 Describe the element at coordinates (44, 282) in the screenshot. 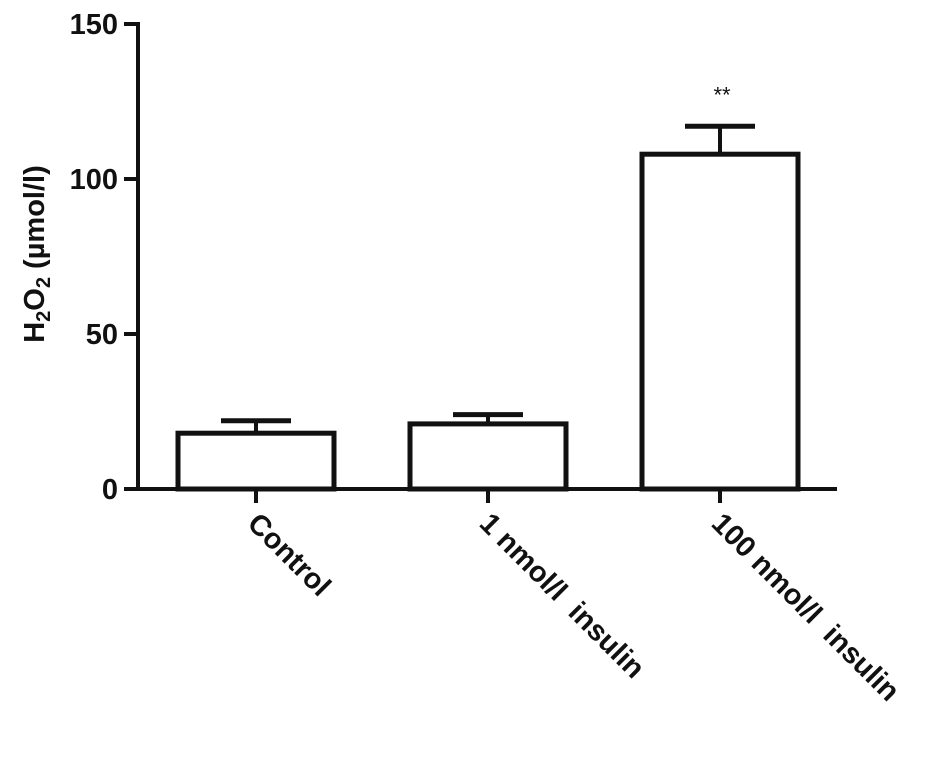

I see `y-axis-title-sub2: 2` at that location.